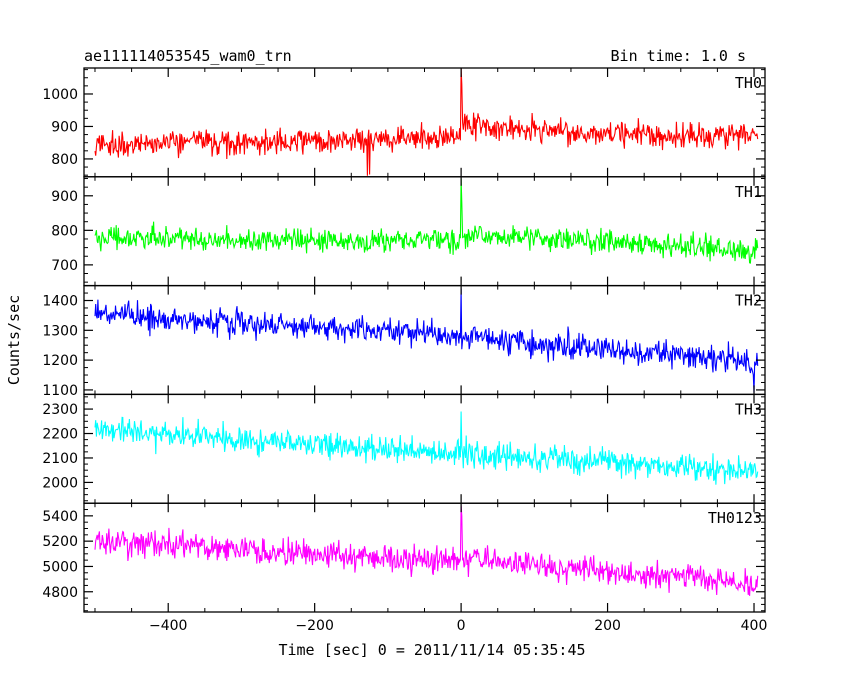  I want to click on series-line-th0, so click(426, 122).